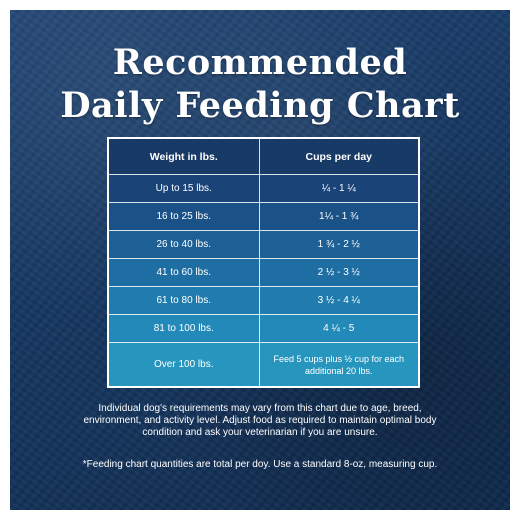 The image size is (520, 520). What do you see at coordinates (260, 62) in the screenshot?
I see `title-line-1: Recommended` at bounding box center [260, 62].